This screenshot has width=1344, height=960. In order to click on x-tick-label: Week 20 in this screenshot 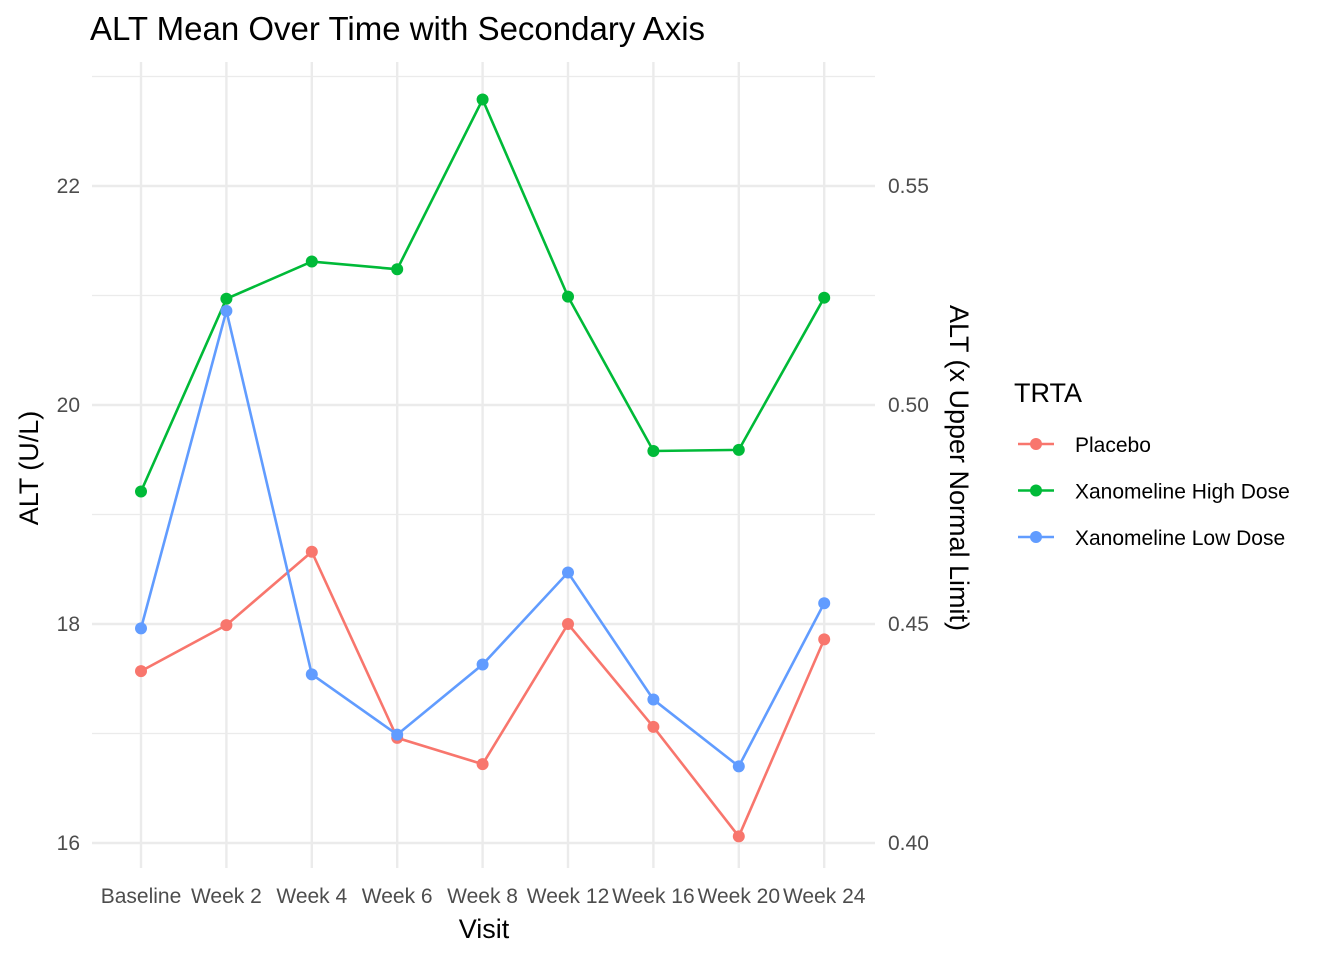, I will do `click(739, 896)`.